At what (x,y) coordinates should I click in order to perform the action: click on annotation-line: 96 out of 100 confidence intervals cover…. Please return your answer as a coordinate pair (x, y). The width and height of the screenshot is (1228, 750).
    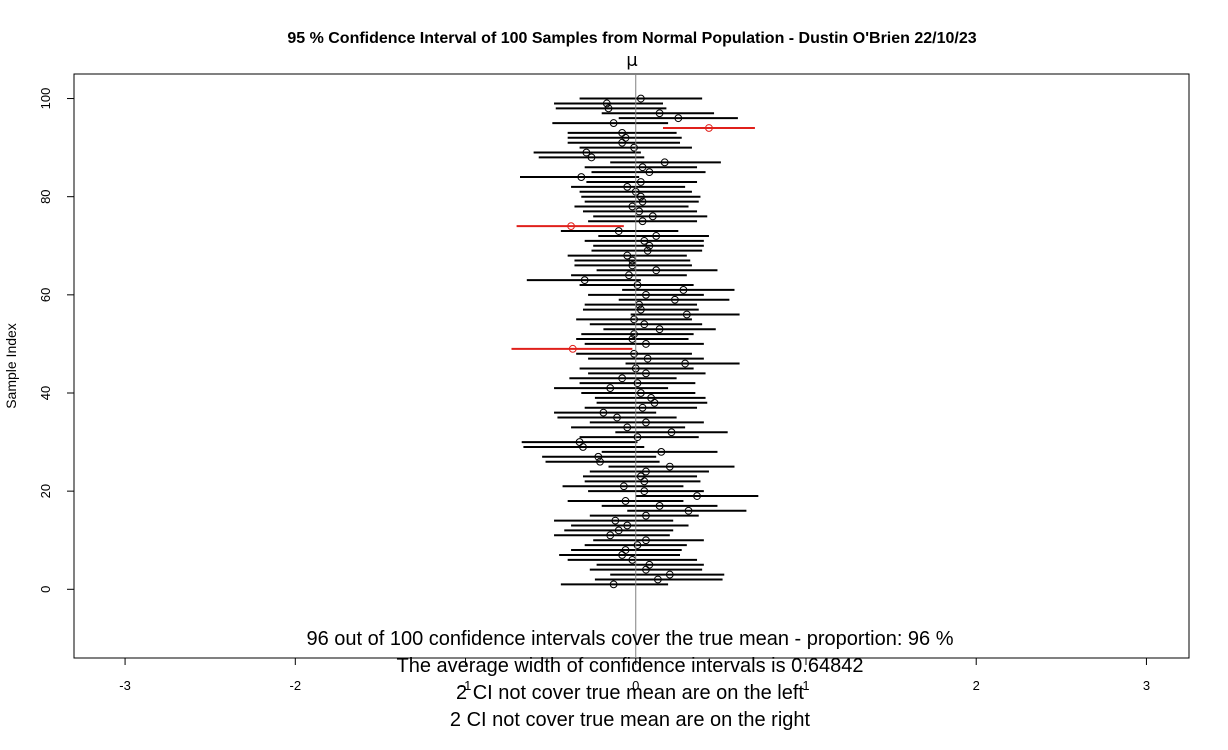
    Looking at the image, I should click on (629, 639).